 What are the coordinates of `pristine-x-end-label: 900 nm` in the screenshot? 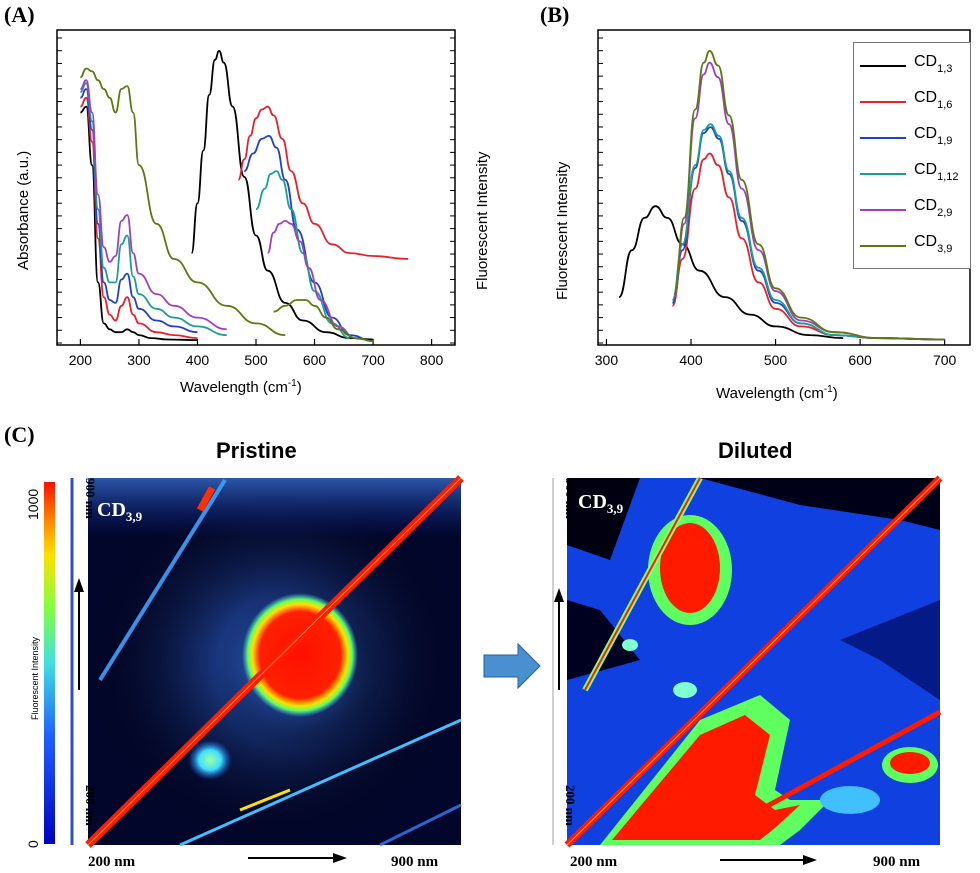 It's located at (415, 862).